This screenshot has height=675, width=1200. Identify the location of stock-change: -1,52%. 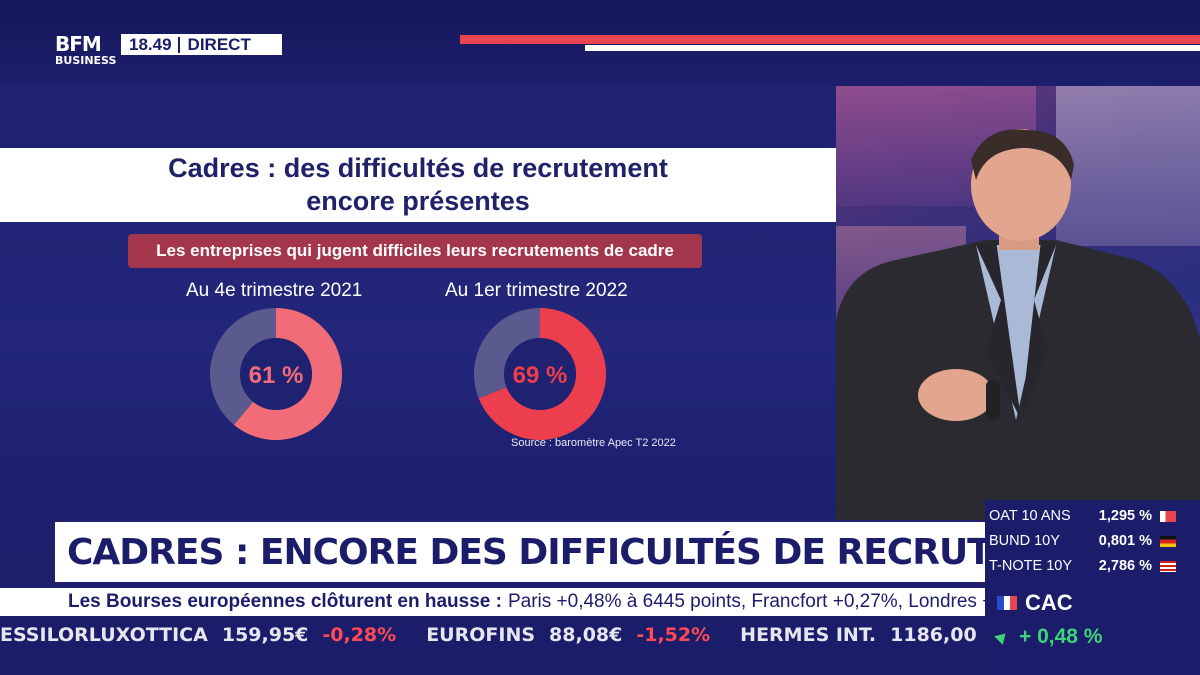
(673, 635).